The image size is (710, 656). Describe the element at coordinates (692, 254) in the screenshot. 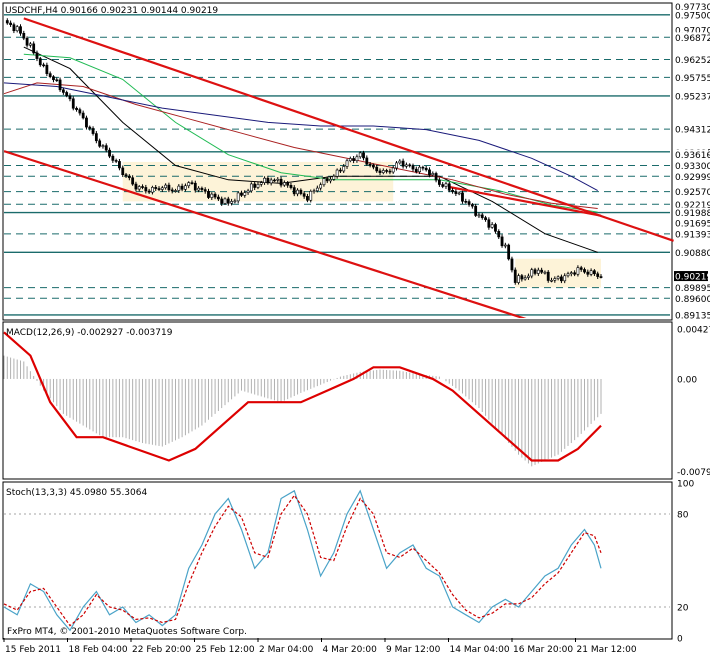

I see `price-axis-label: 0.90880` at that location.